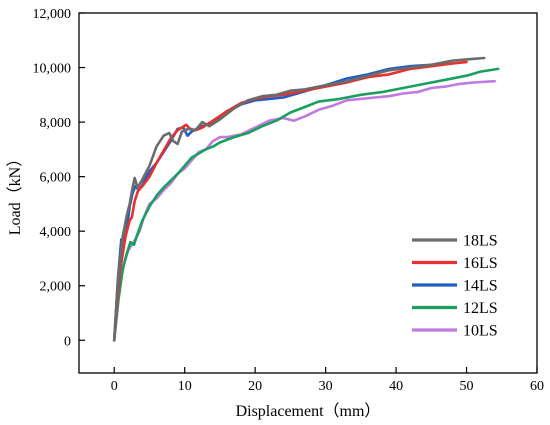  I want to click on x-axis-title: Displacement（mm）, so click(308, 411).